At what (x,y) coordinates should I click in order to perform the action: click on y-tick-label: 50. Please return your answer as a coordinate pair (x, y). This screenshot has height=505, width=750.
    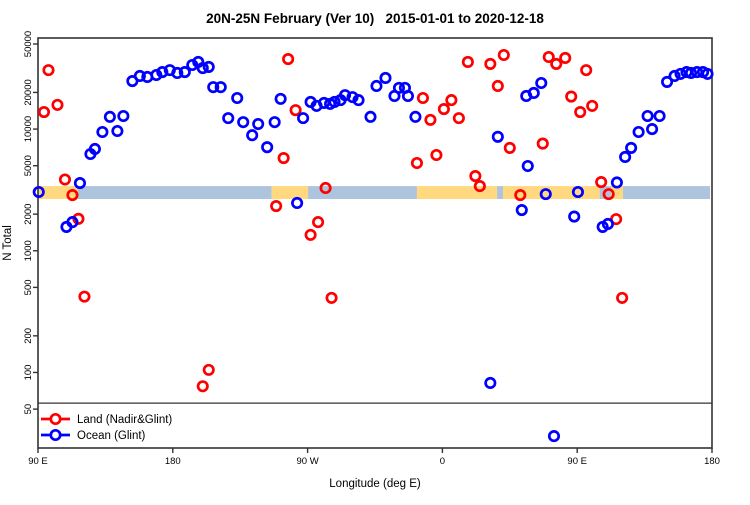
    Looking at the image, I should click on (28, 409).